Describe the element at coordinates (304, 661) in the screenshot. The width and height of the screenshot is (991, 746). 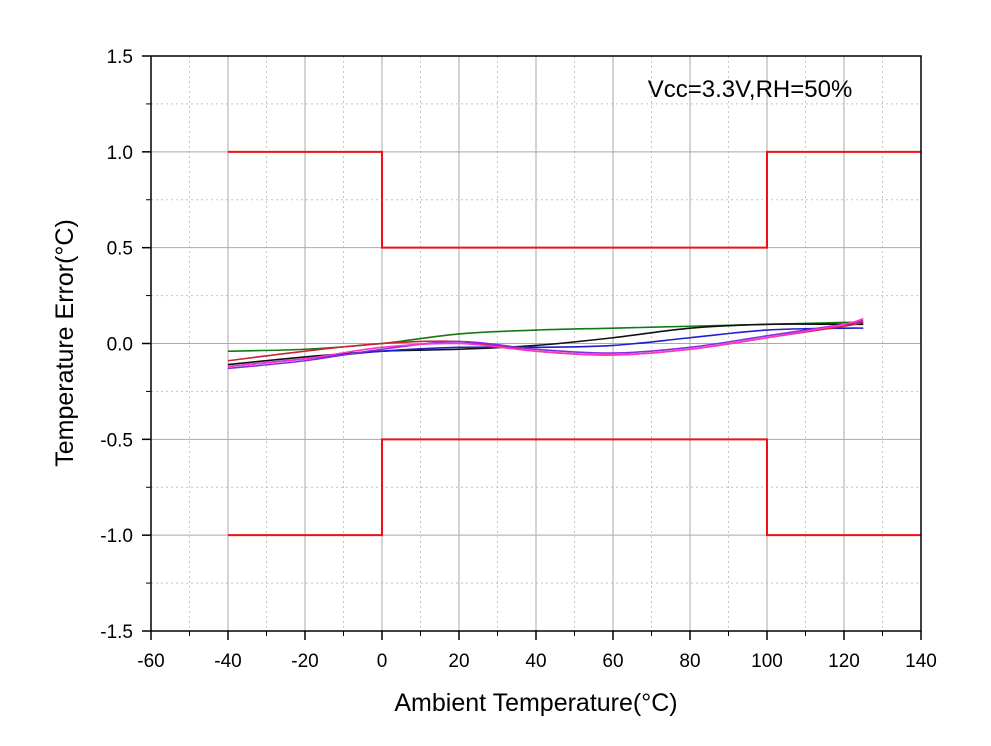
I see `x-tick-label: -20` at that location.